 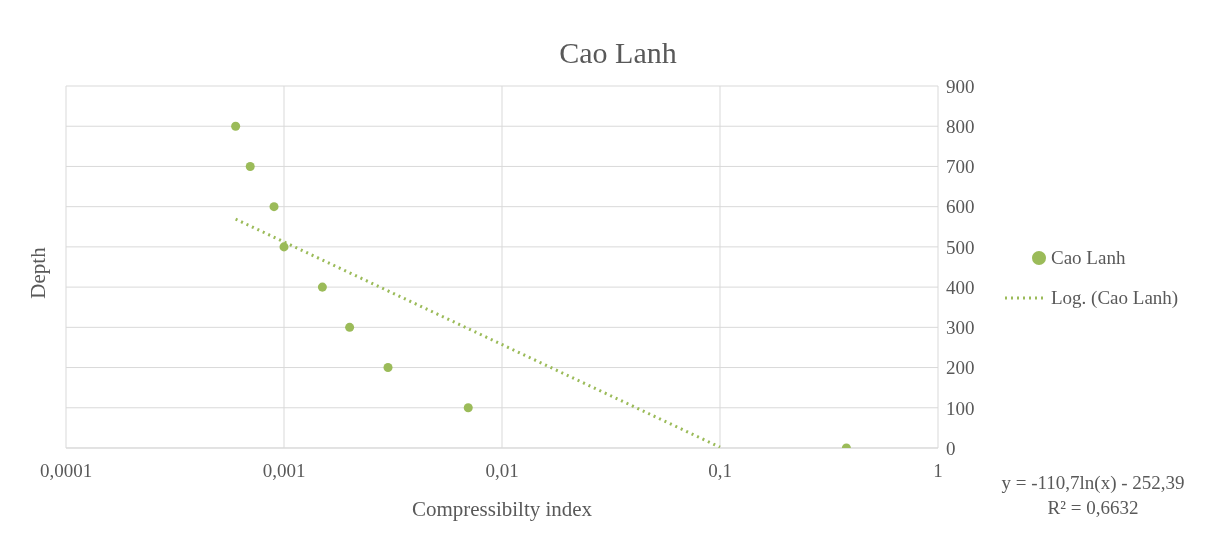 I want to click on y-tick-label: 600, so click(x=960, y=207).